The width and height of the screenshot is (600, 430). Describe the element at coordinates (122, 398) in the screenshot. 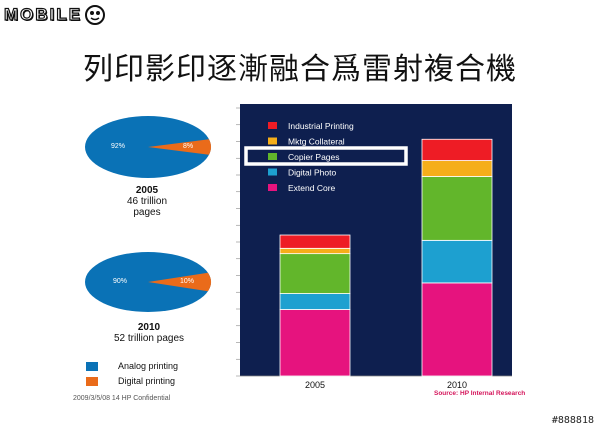

I see `slide-footer: 2009/3/5/08 14 HP Confidential` at that location.